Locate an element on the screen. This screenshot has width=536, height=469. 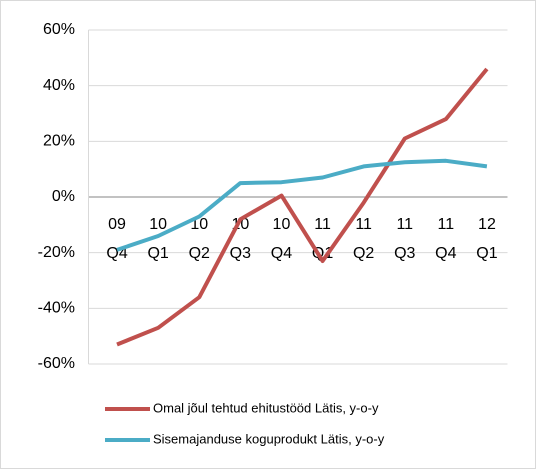
x-tick-label: 11 Q1 is located at coordinates (322, 239).